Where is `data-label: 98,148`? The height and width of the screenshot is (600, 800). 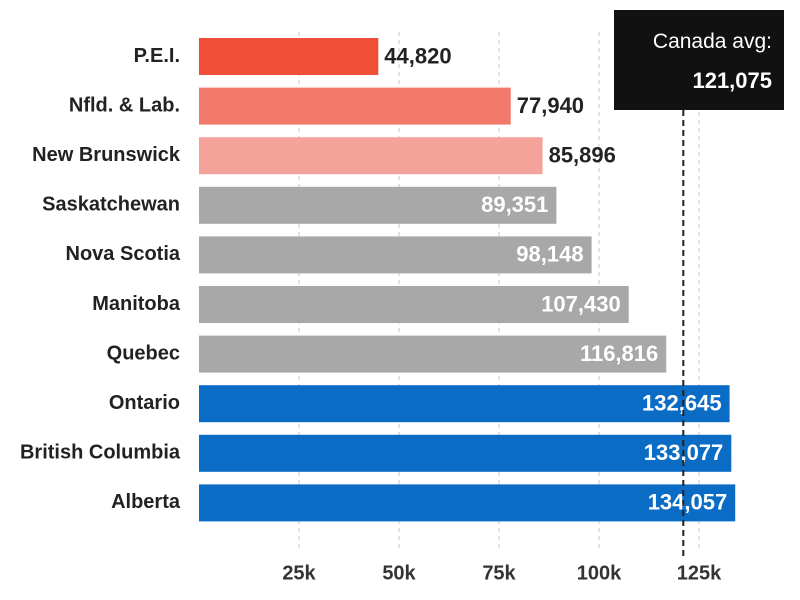 data-label: 98,148 is located at coordinates (549, 254).